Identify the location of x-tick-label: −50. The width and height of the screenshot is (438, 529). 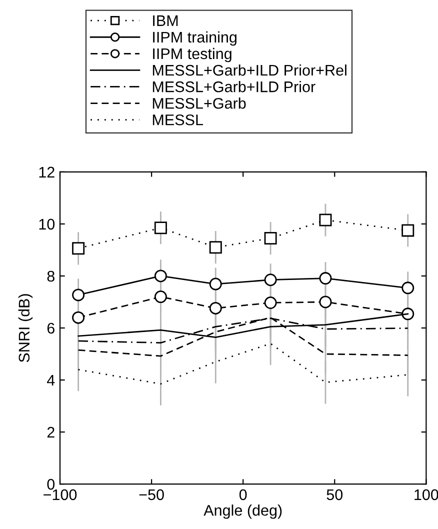
(151, 494).